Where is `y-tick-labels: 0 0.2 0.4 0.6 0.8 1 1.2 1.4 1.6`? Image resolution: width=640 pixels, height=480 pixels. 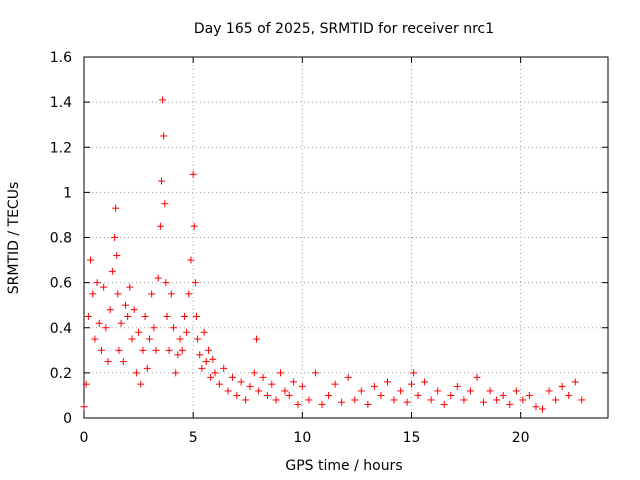
y-tick-labels: 0 0.2 0.4 0.6 0.8 1 1.2 1.4 1.6 is located at coordinates (61, 238).